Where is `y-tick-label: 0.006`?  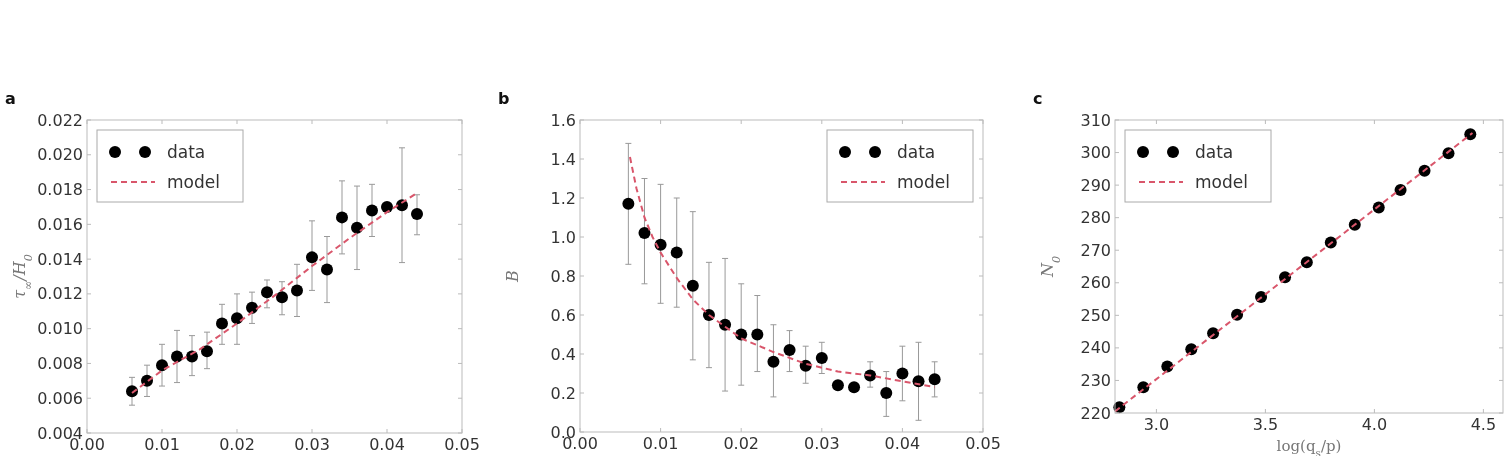
y-tick-label: 0.006 is located at coordinates (60, 398).